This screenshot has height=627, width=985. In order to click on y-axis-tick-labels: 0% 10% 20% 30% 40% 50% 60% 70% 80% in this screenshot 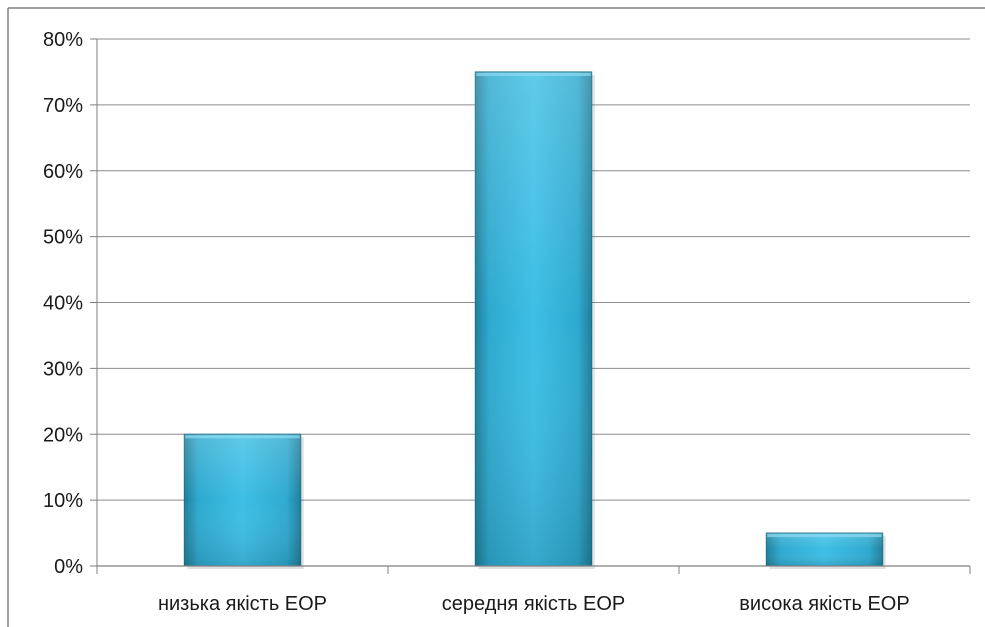, I will do `click(63, 303)`.